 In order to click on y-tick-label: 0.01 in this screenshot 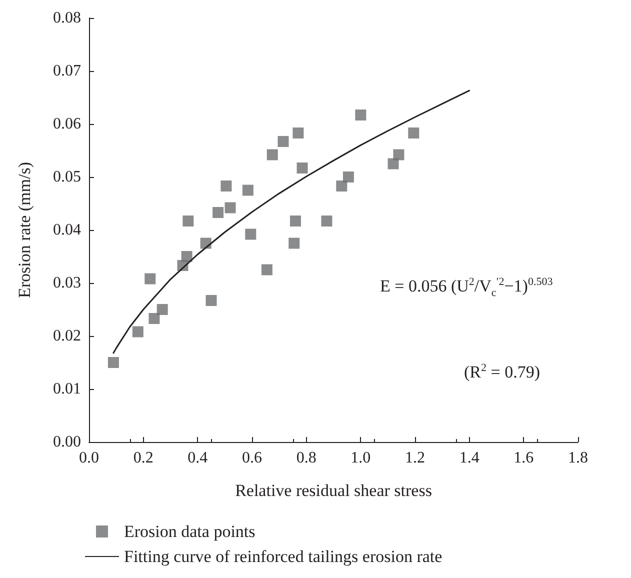, I will do `click(67, 389)`.